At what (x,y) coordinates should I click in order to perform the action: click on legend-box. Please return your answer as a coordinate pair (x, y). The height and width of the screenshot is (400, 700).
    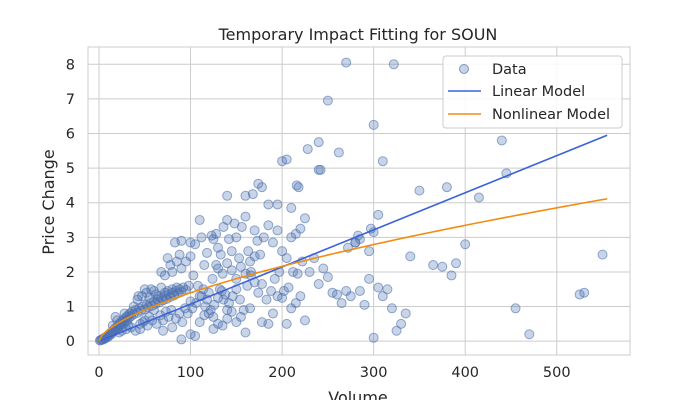
    Looking at the image, I should click on (532, 92).